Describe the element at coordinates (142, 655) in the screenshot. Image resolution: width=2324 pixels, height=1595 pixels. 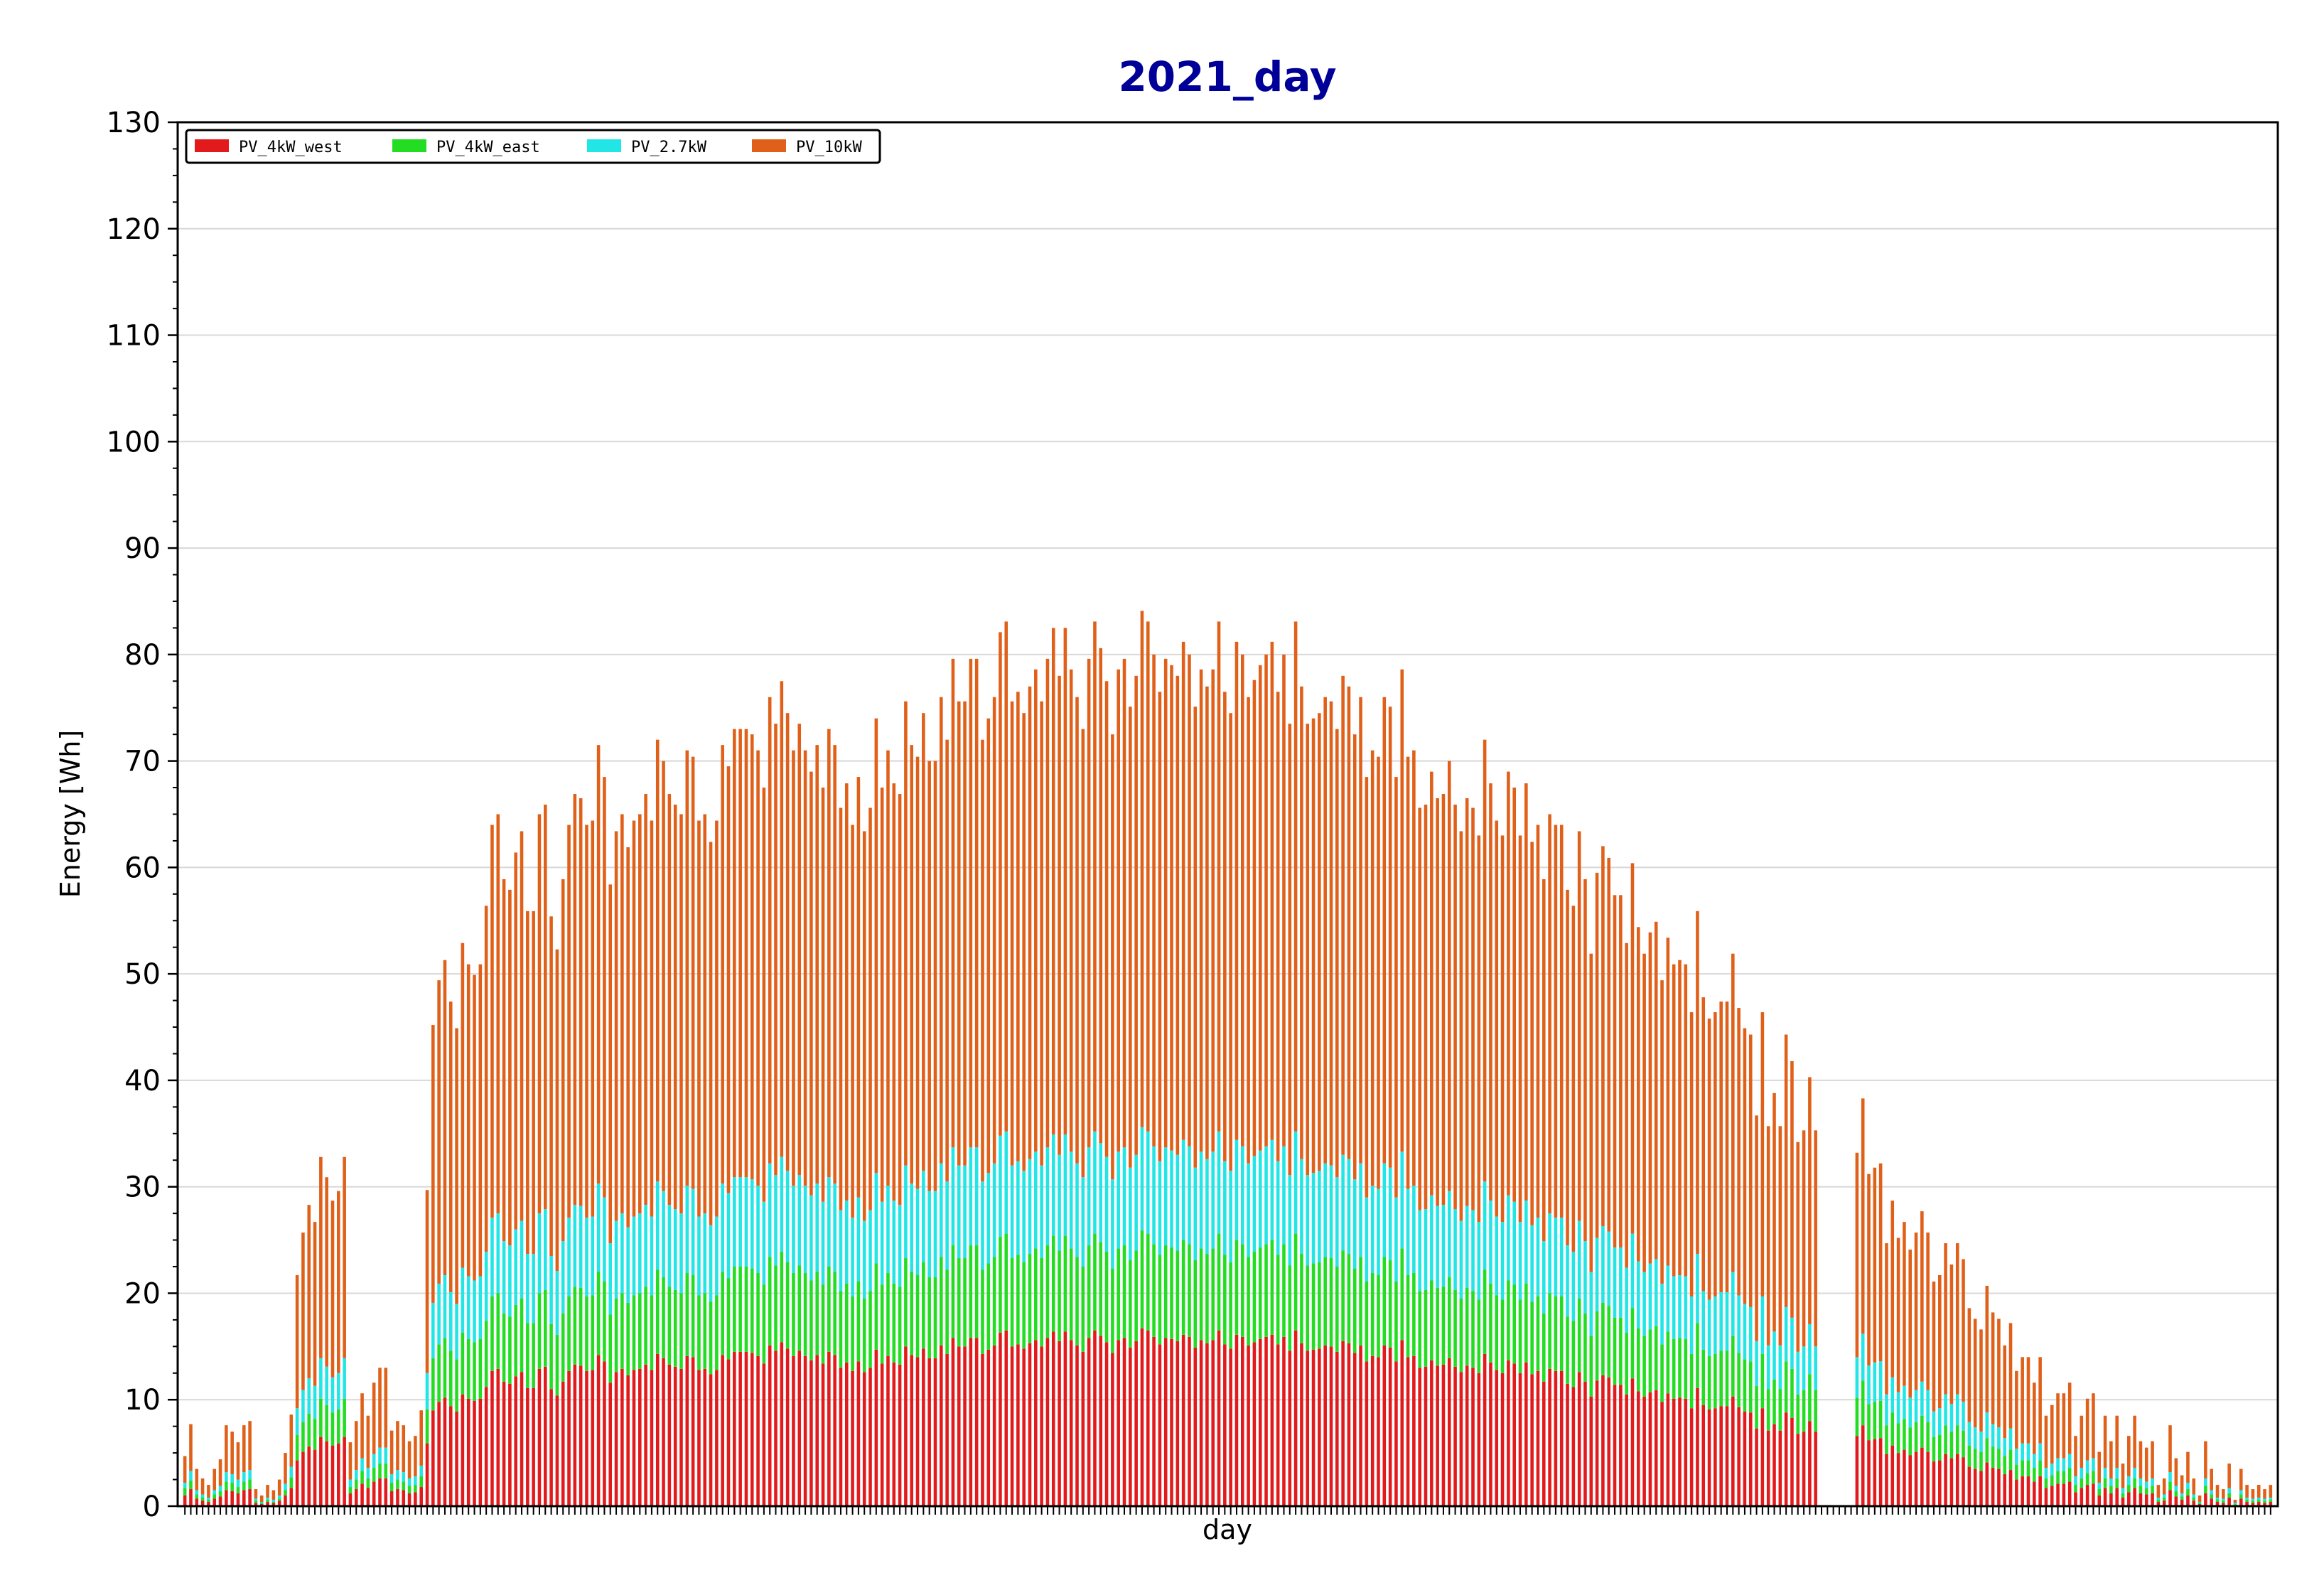
I see `y-tick-label-8: 80` at that location.